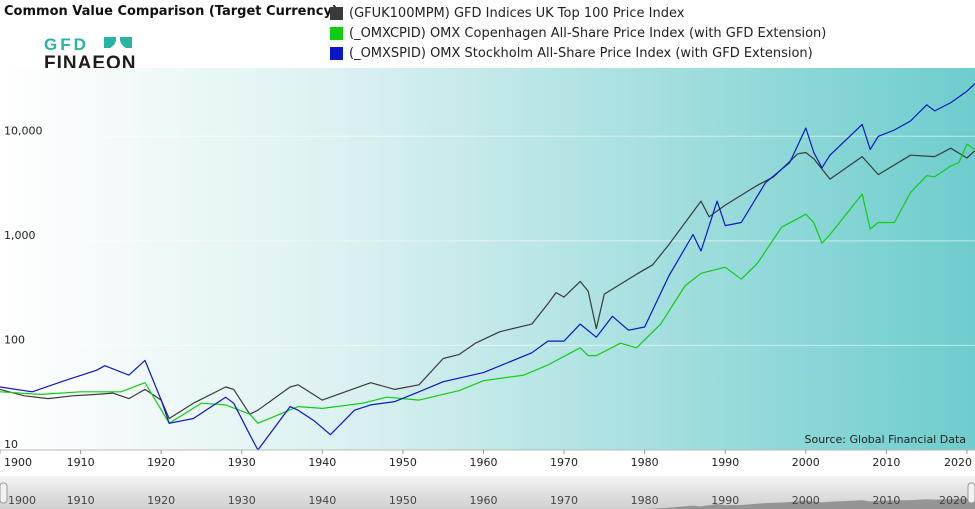 This screenshot has width=975, height=509. What do you see at coordinates (403, 500) in the screenshot?
I see `navigator-tick-label: 1950` at bounding box center [403, 500].